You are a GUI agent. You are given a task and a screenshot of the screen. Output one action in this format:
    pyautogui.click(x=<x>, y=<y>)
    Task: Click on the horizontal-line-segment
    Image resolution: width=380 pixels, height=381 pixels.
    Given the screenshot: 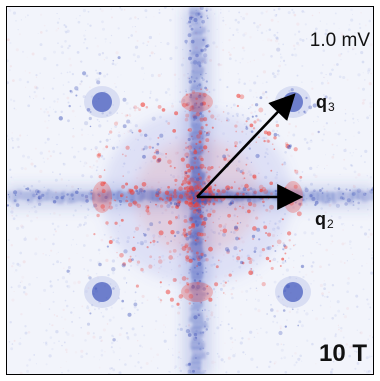 What is the action you would take?
    pyautogui.click(x=185, y=196)
    